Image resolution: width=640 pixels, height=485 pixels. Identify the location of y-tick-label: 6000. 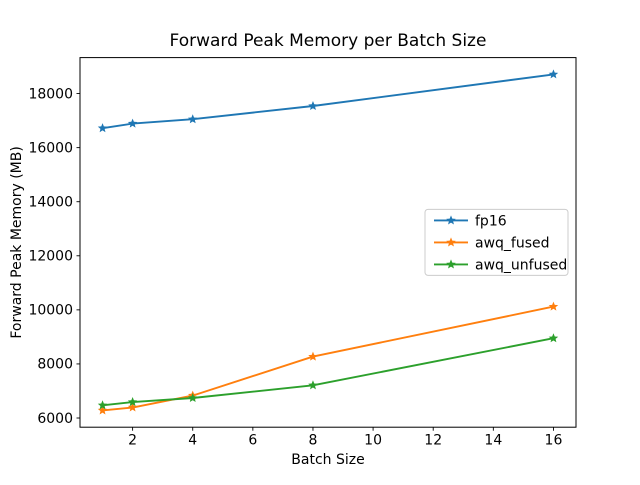
(55, 419).